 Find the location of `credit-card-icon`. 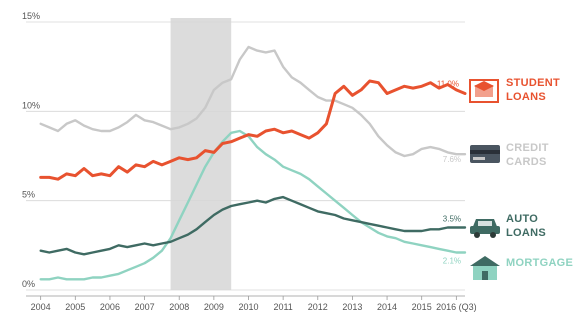

credit-card-icon is located at coordinates (485, 154).